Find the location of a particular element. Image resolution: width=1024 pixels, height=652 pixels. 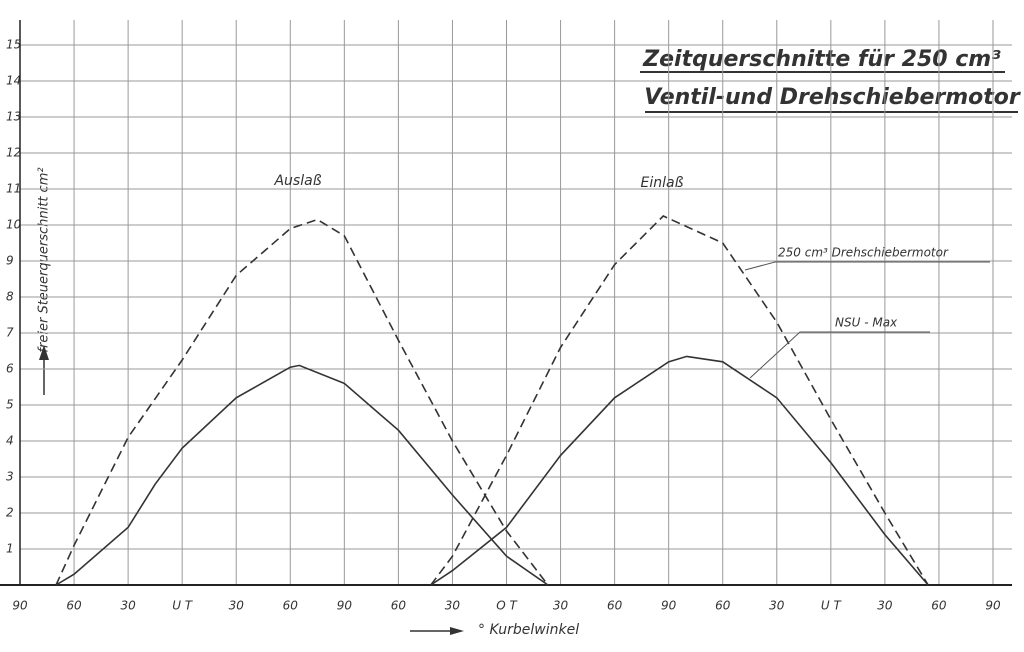

y-tick-label: 3 is located at coordinates (10, 477).